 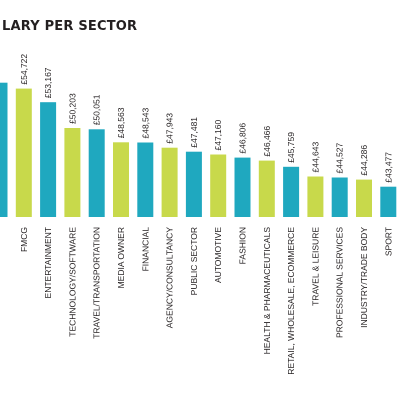 I want to click on category-label: ENTERTAINMENT, so click(x=48, y=262).